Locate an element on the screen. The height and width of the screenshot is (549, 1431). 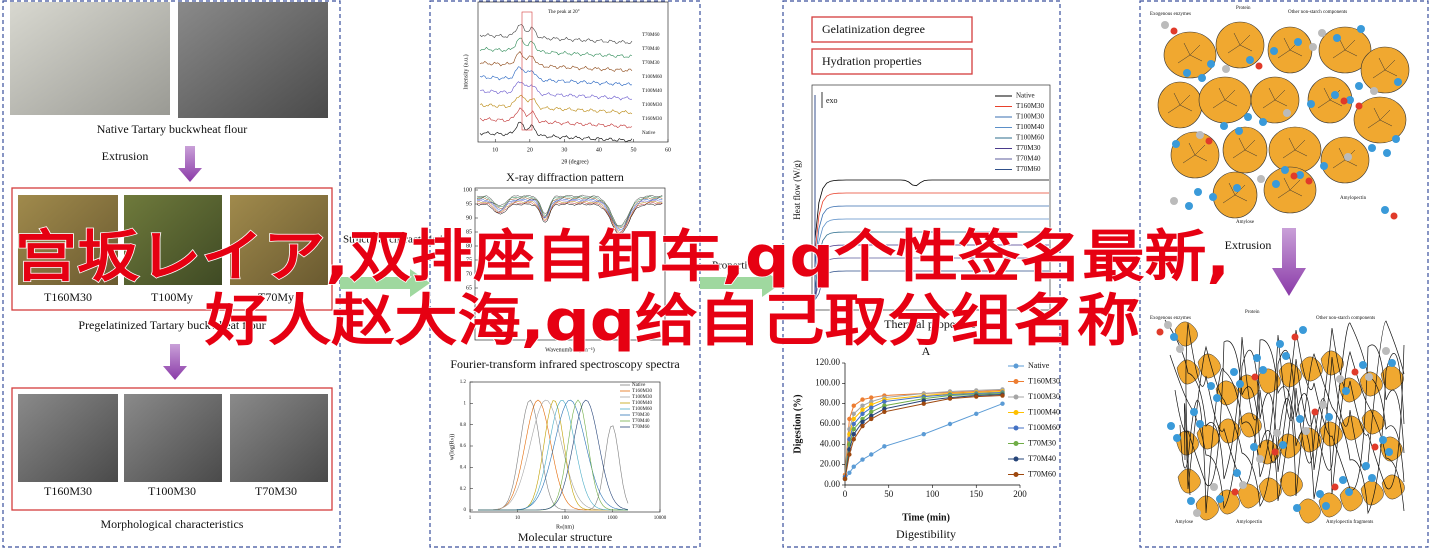
y-axis-label: Intensity (a.u.) is located at coordinates (465, 71).